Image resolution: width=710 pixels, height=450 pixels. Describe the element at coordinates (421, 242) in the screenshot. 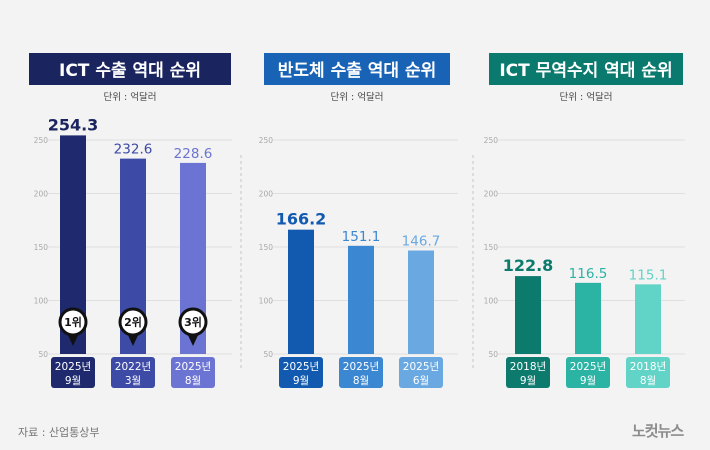

I see `bar-value-label: 146.7` at that location.